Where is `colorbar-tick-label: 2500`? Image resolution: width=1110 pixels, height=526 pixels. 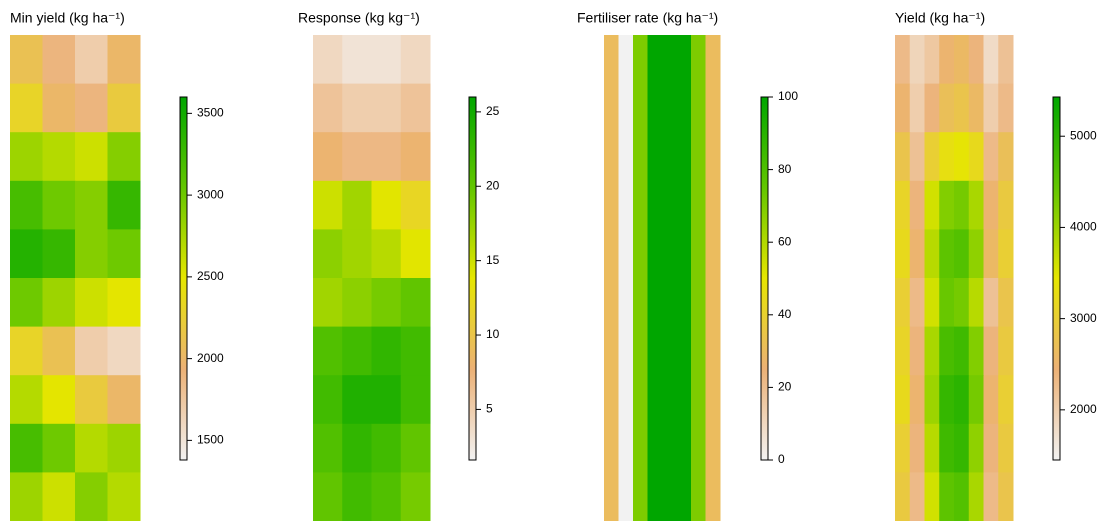 colorbar-tick-label: 2500 is located at coordinates (210, 276).